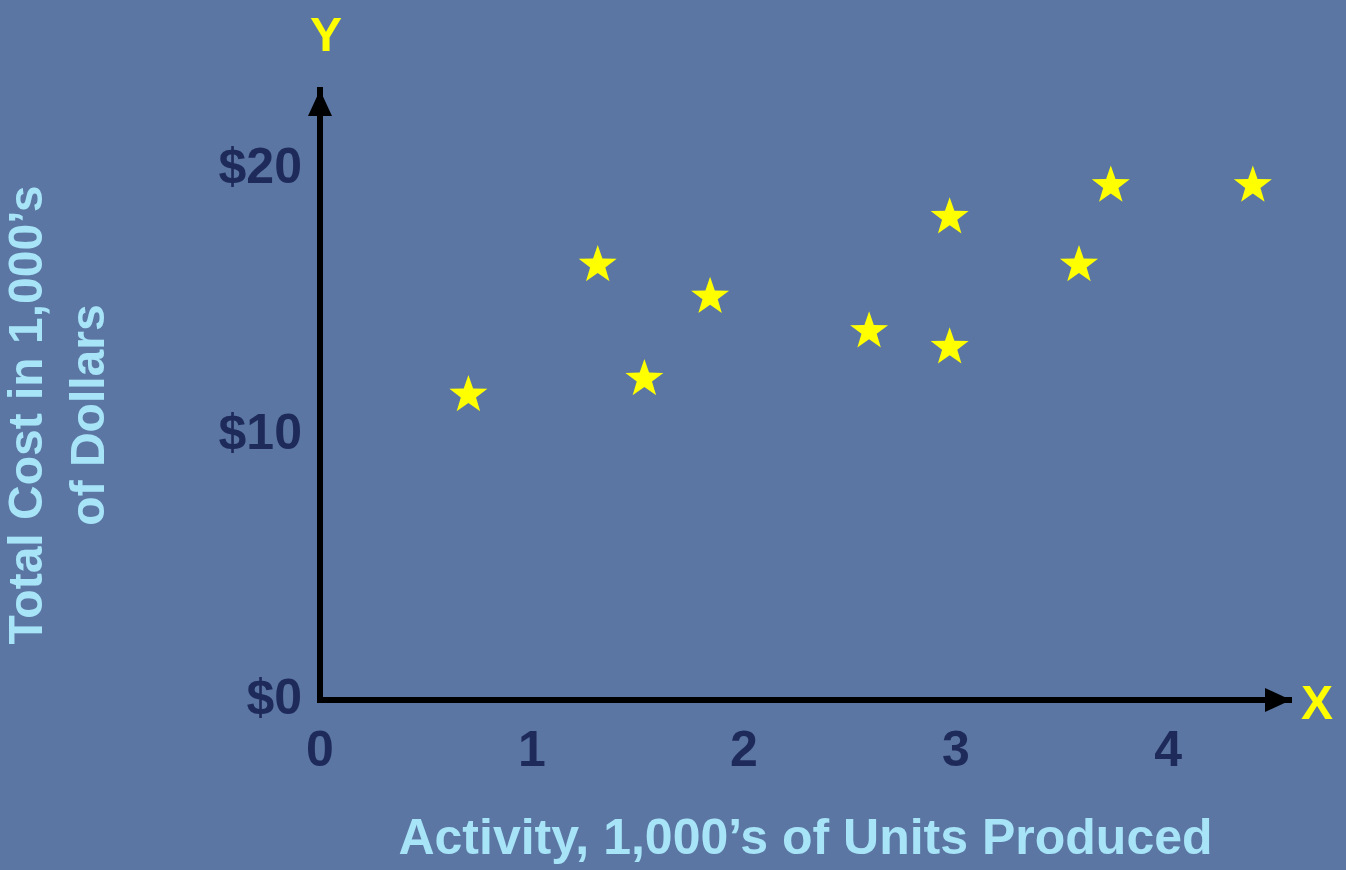 This screenshot has width=1346, height=870. What do you see at coordinates (744, 748) in the screenshot?
I see `x-tick-label: 2` at bounding box center [744, 748].